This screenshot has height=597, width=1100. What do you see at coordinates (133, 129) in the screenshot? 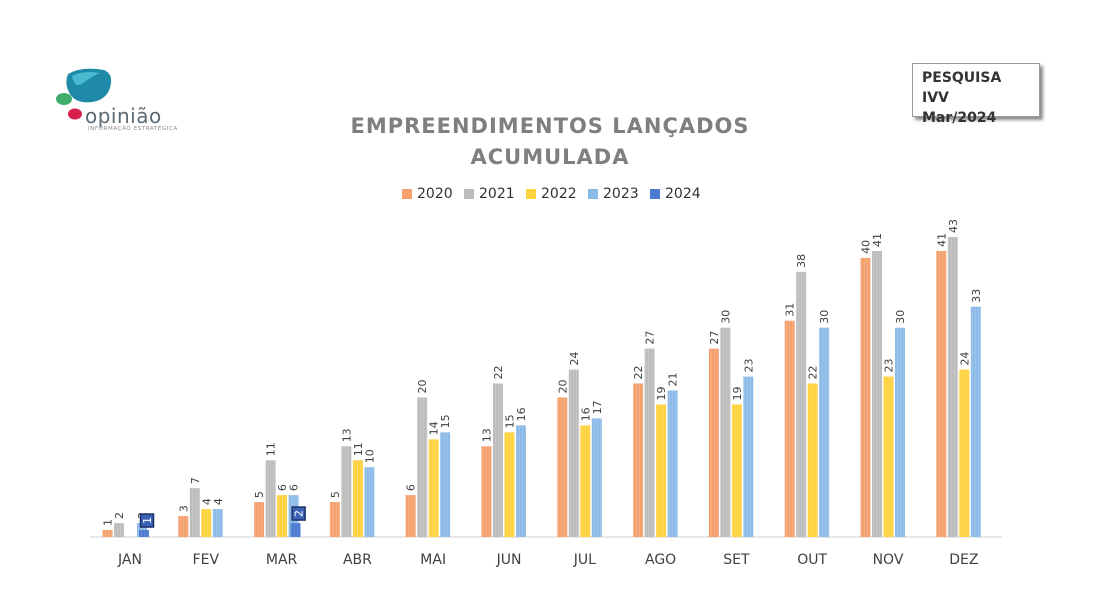
I see `logo-tagline: INFORMAÇÃO ESTRATÉGICA` at bounding box center [133, 129].